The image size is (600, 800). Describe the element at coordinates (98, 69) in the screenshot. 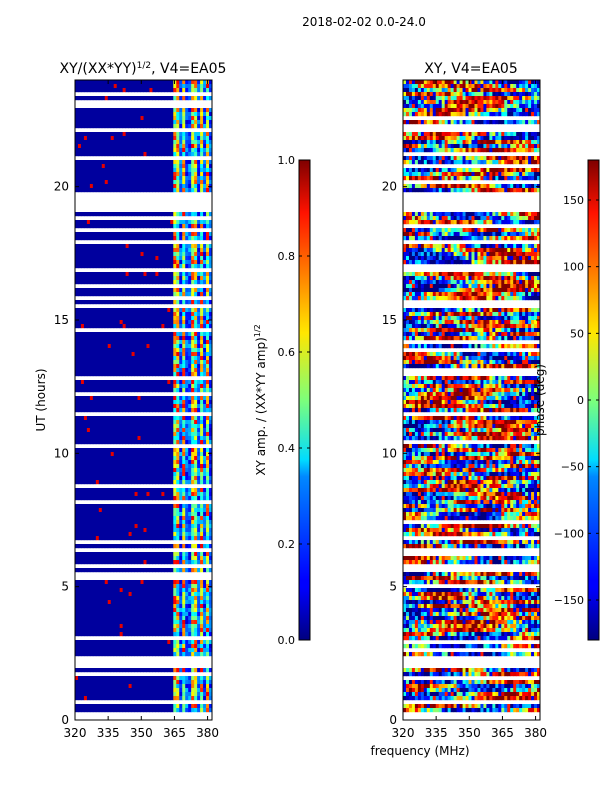

I see `amplitude-title-main: XY/(XX*YY)` at that location.